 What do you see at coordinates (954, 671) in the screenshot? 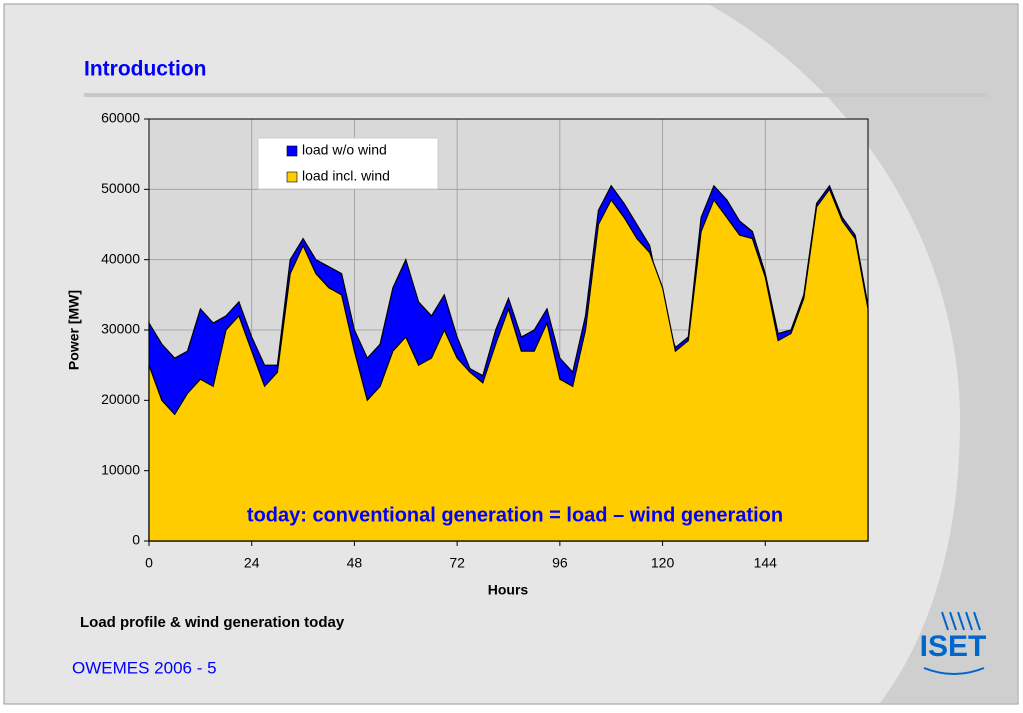
I see `logo-swoosh` at bounding box center [954, 671].